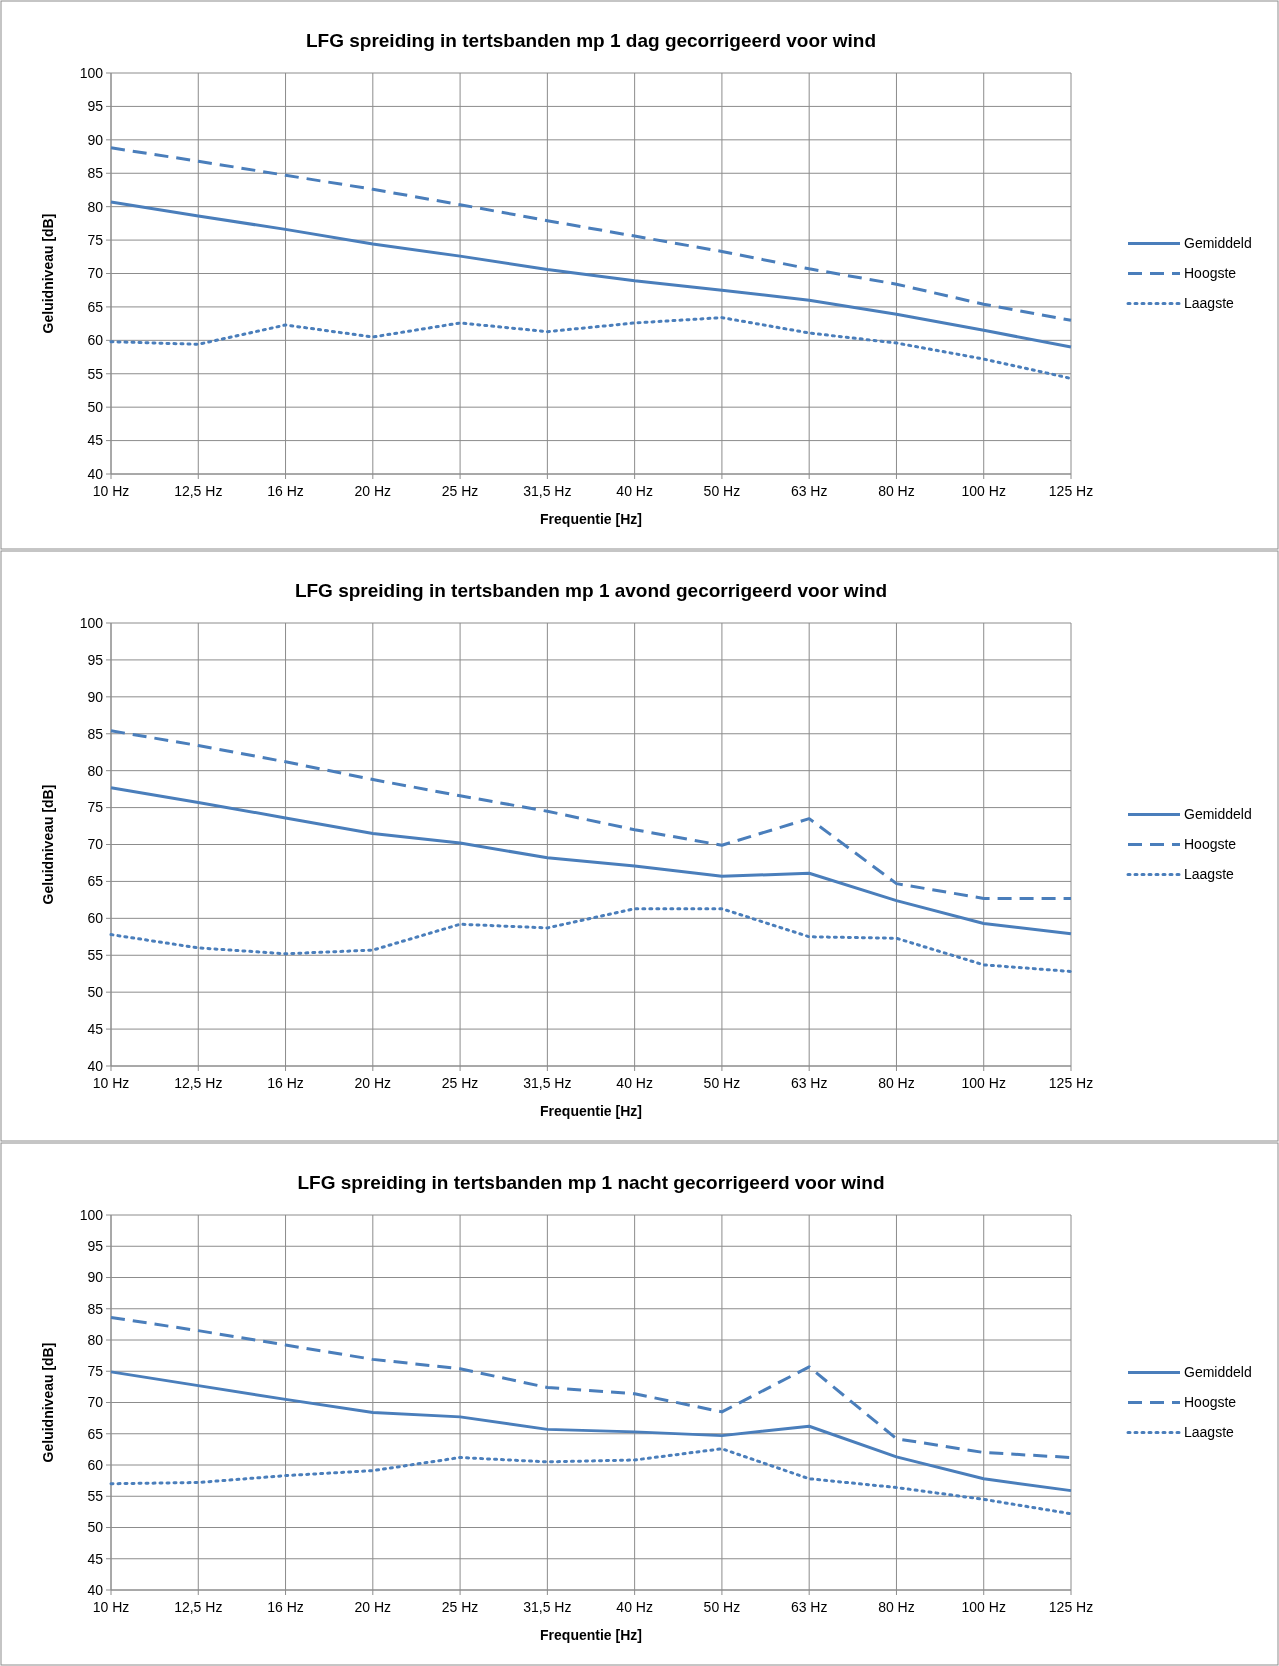 This screenshot has height=1666, width=1279. I want to click on chart-title: LFG spreiding in tertsbanden mp 1 nacht gecorrigeerd voor wind, so click(591, 1182).